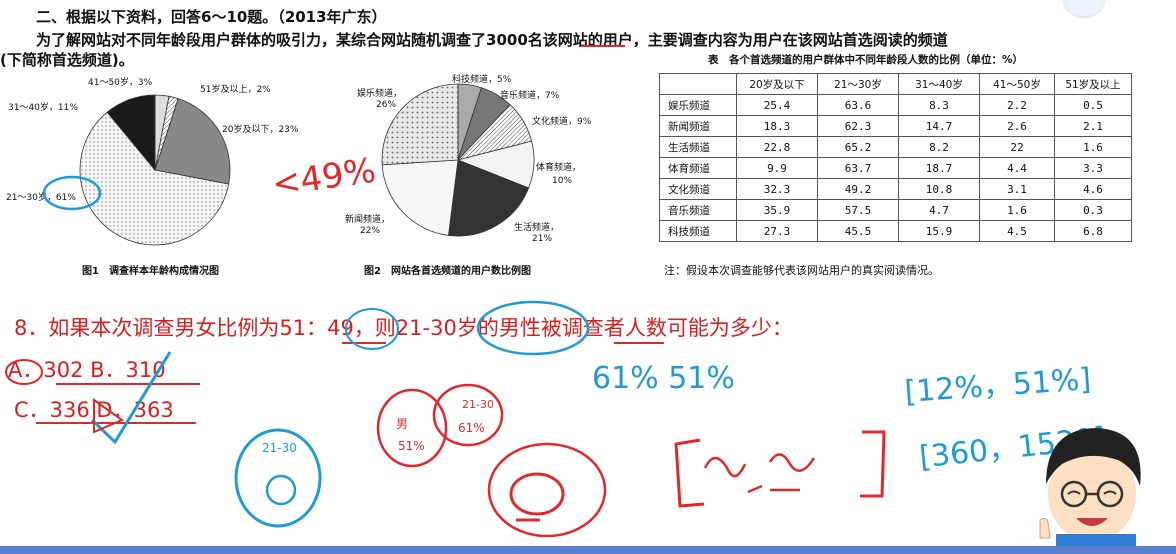  What do you see at coordinates (1093, 231) in the screenshot?
I see `table-cell: 6.8` at bounding box center [1093, 231].